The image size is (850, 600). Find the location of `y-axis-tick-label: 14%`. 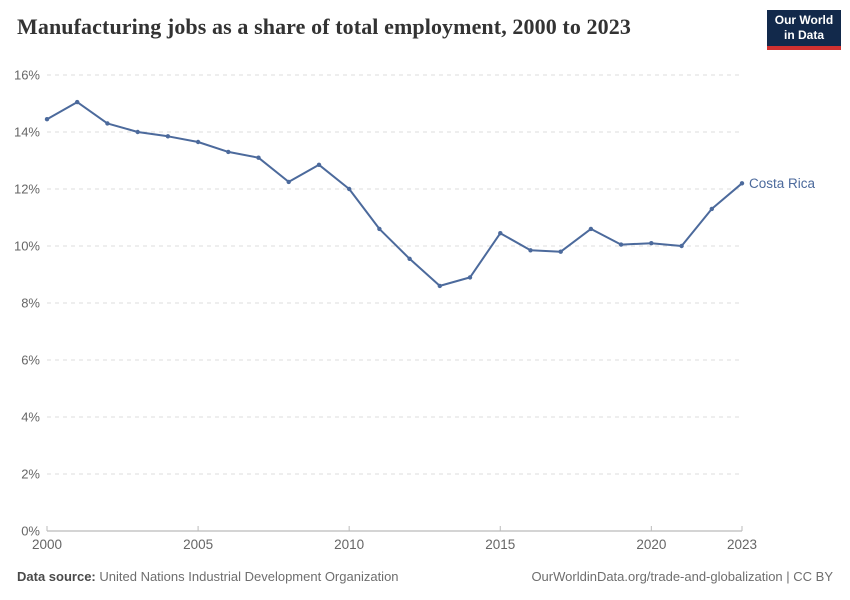

y-axis-tick-label: 14% is located at coordinates (27, 132).